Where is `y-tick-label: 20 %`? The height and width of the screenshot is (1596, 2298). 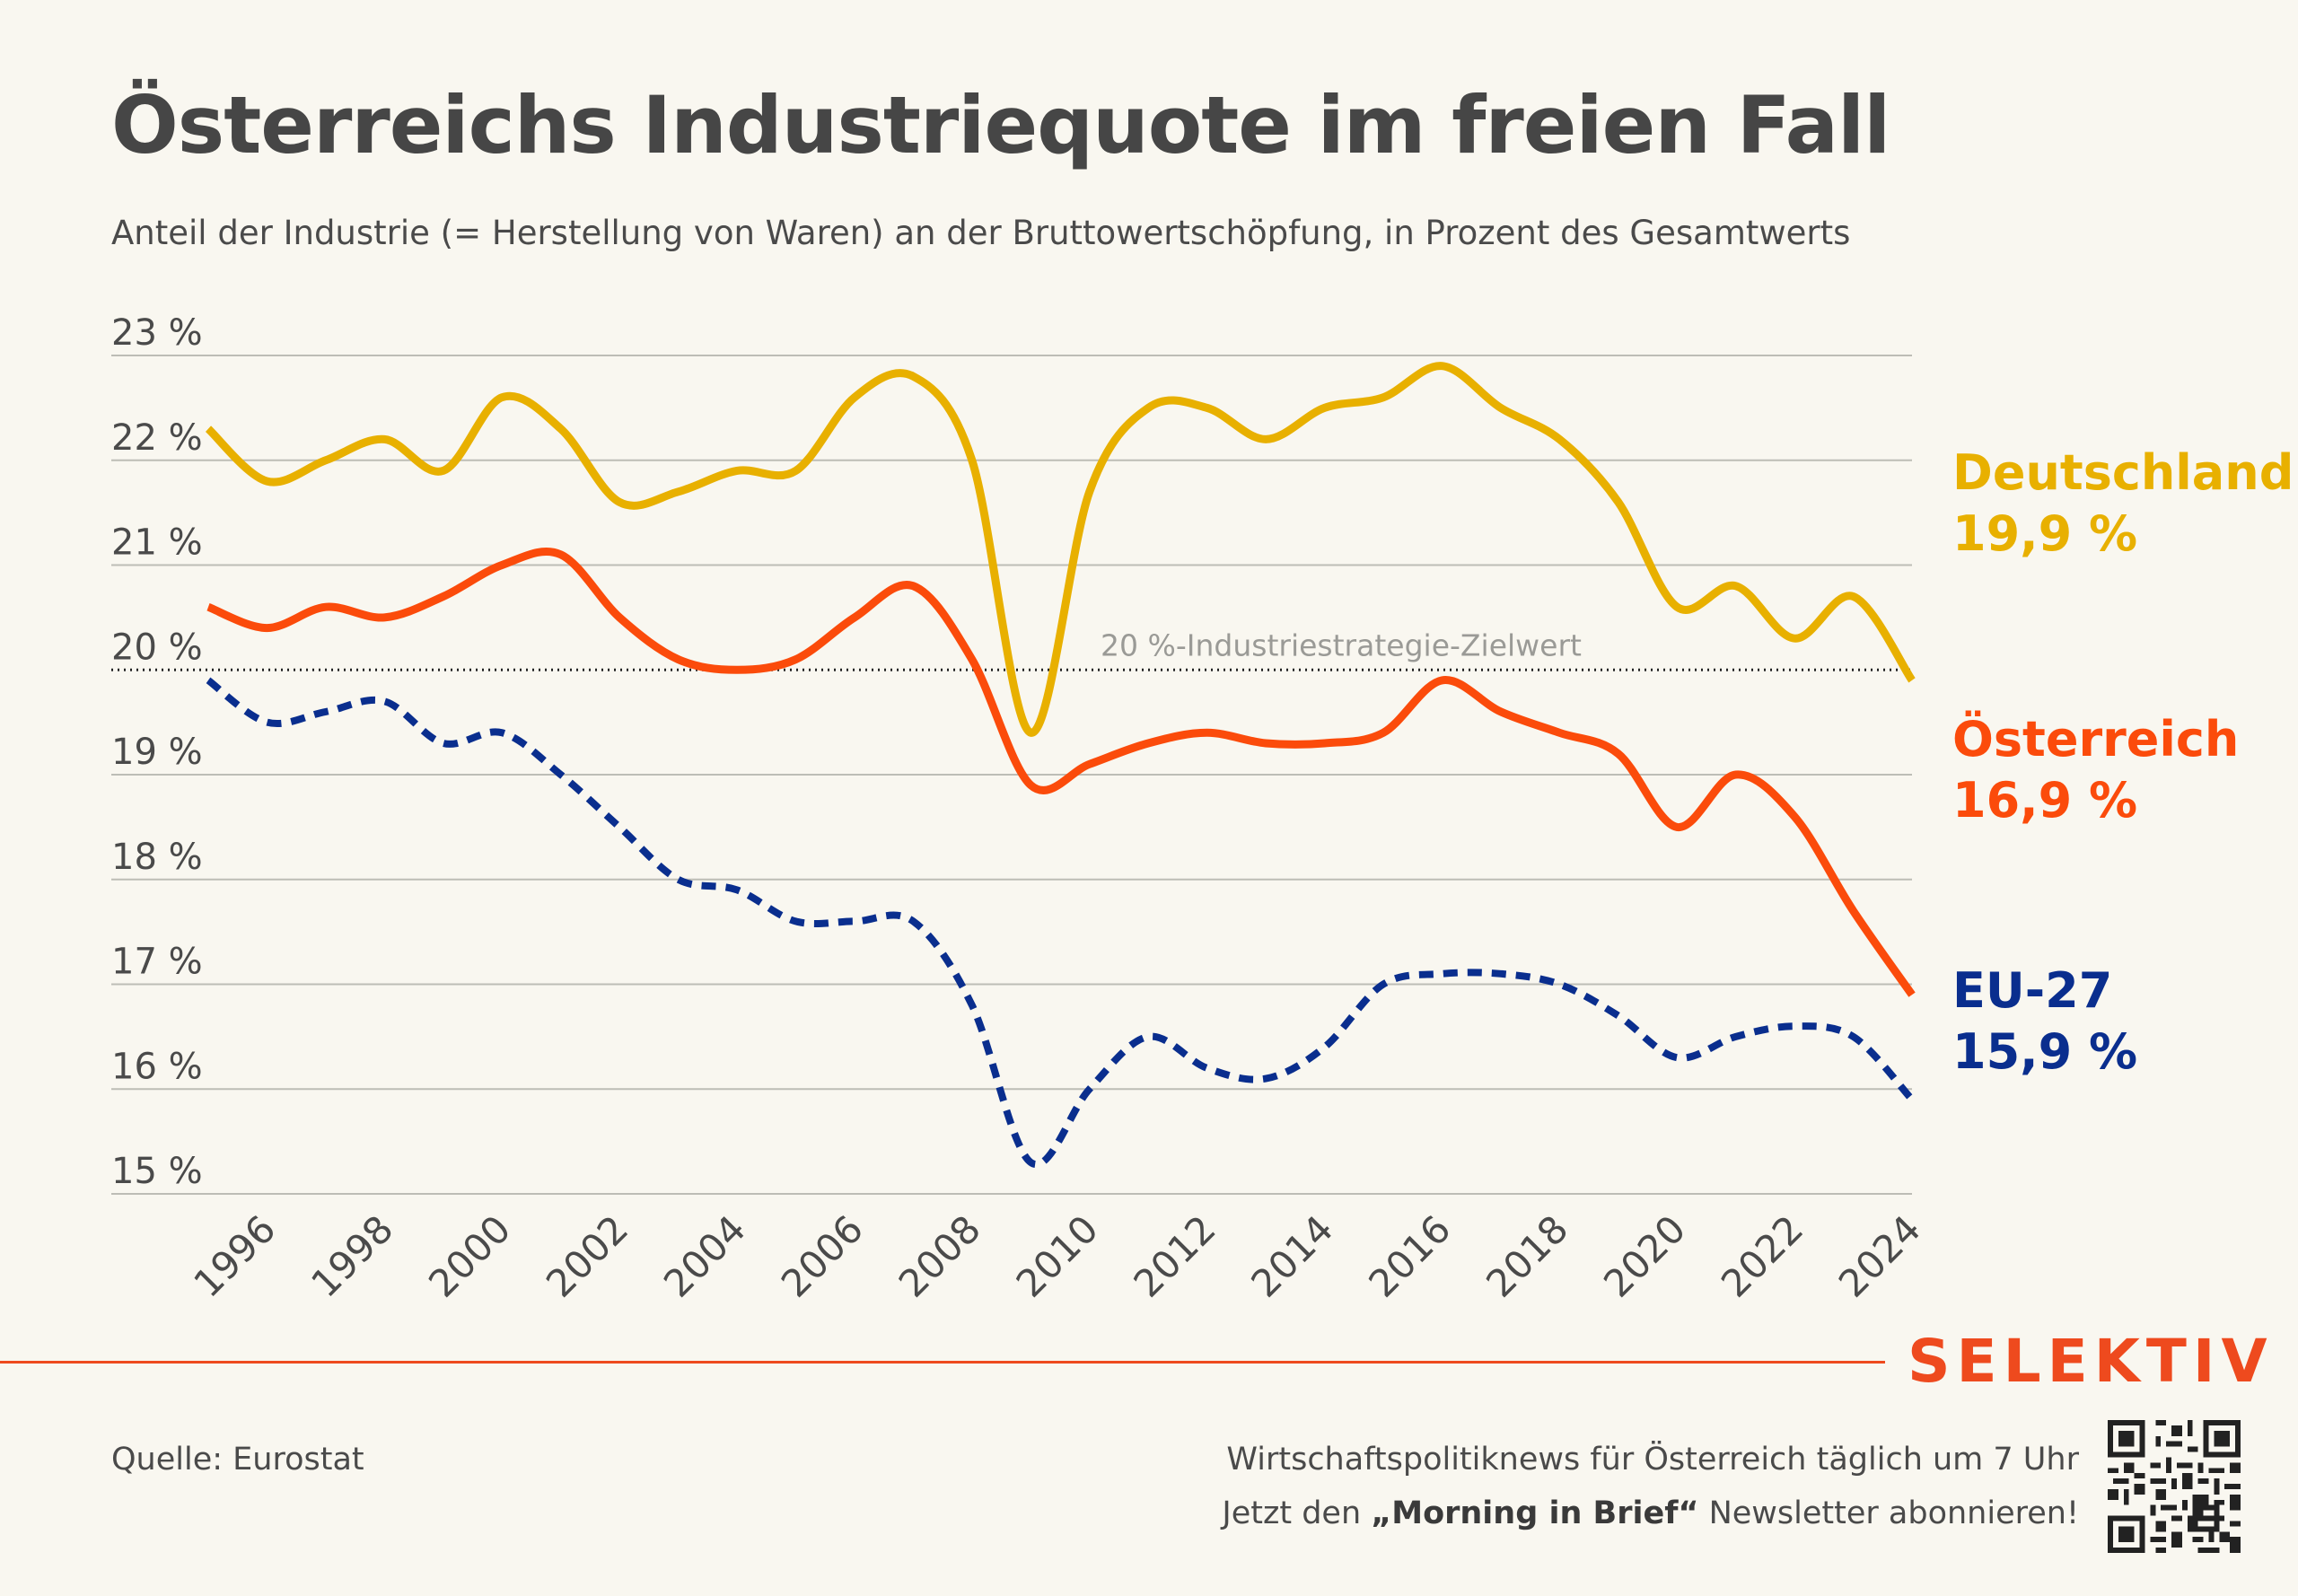 y-tick-label: 20 % is located at coordinates (157, 647).